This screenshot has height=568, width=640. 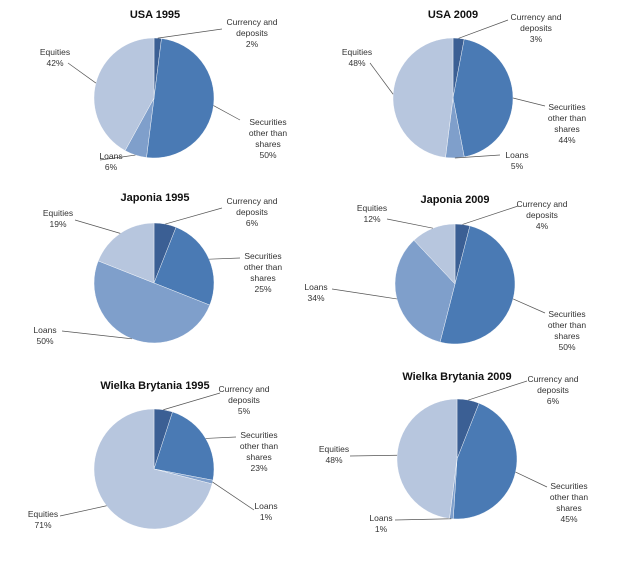 I want to click on data-label: Equities 12%, so click(x=372, y=213).